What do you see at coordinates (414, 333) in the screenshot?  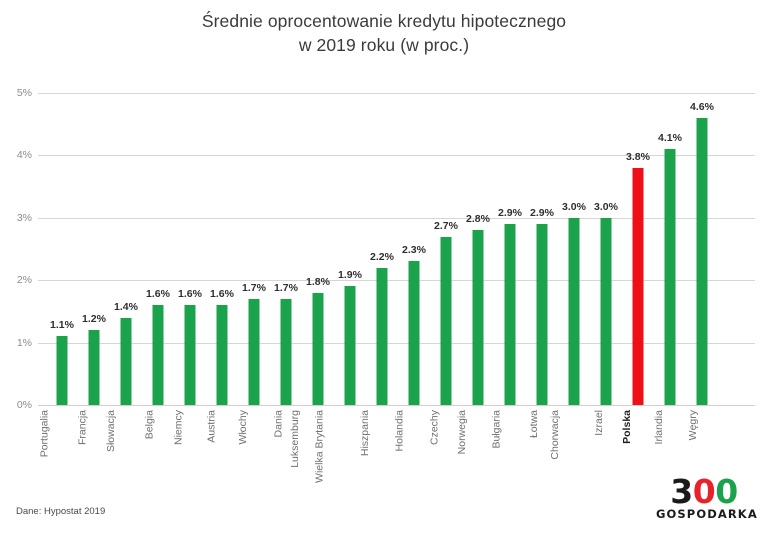 I see `bar-holandia` at bounding box center [414, 333].